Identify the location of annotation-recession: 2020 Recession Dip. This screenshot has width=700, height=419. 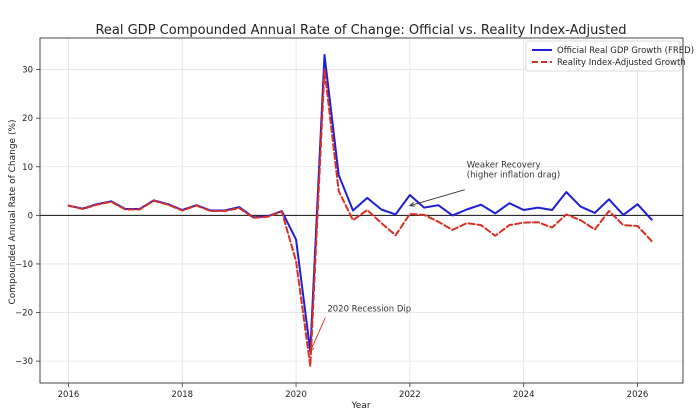
(360, 329).